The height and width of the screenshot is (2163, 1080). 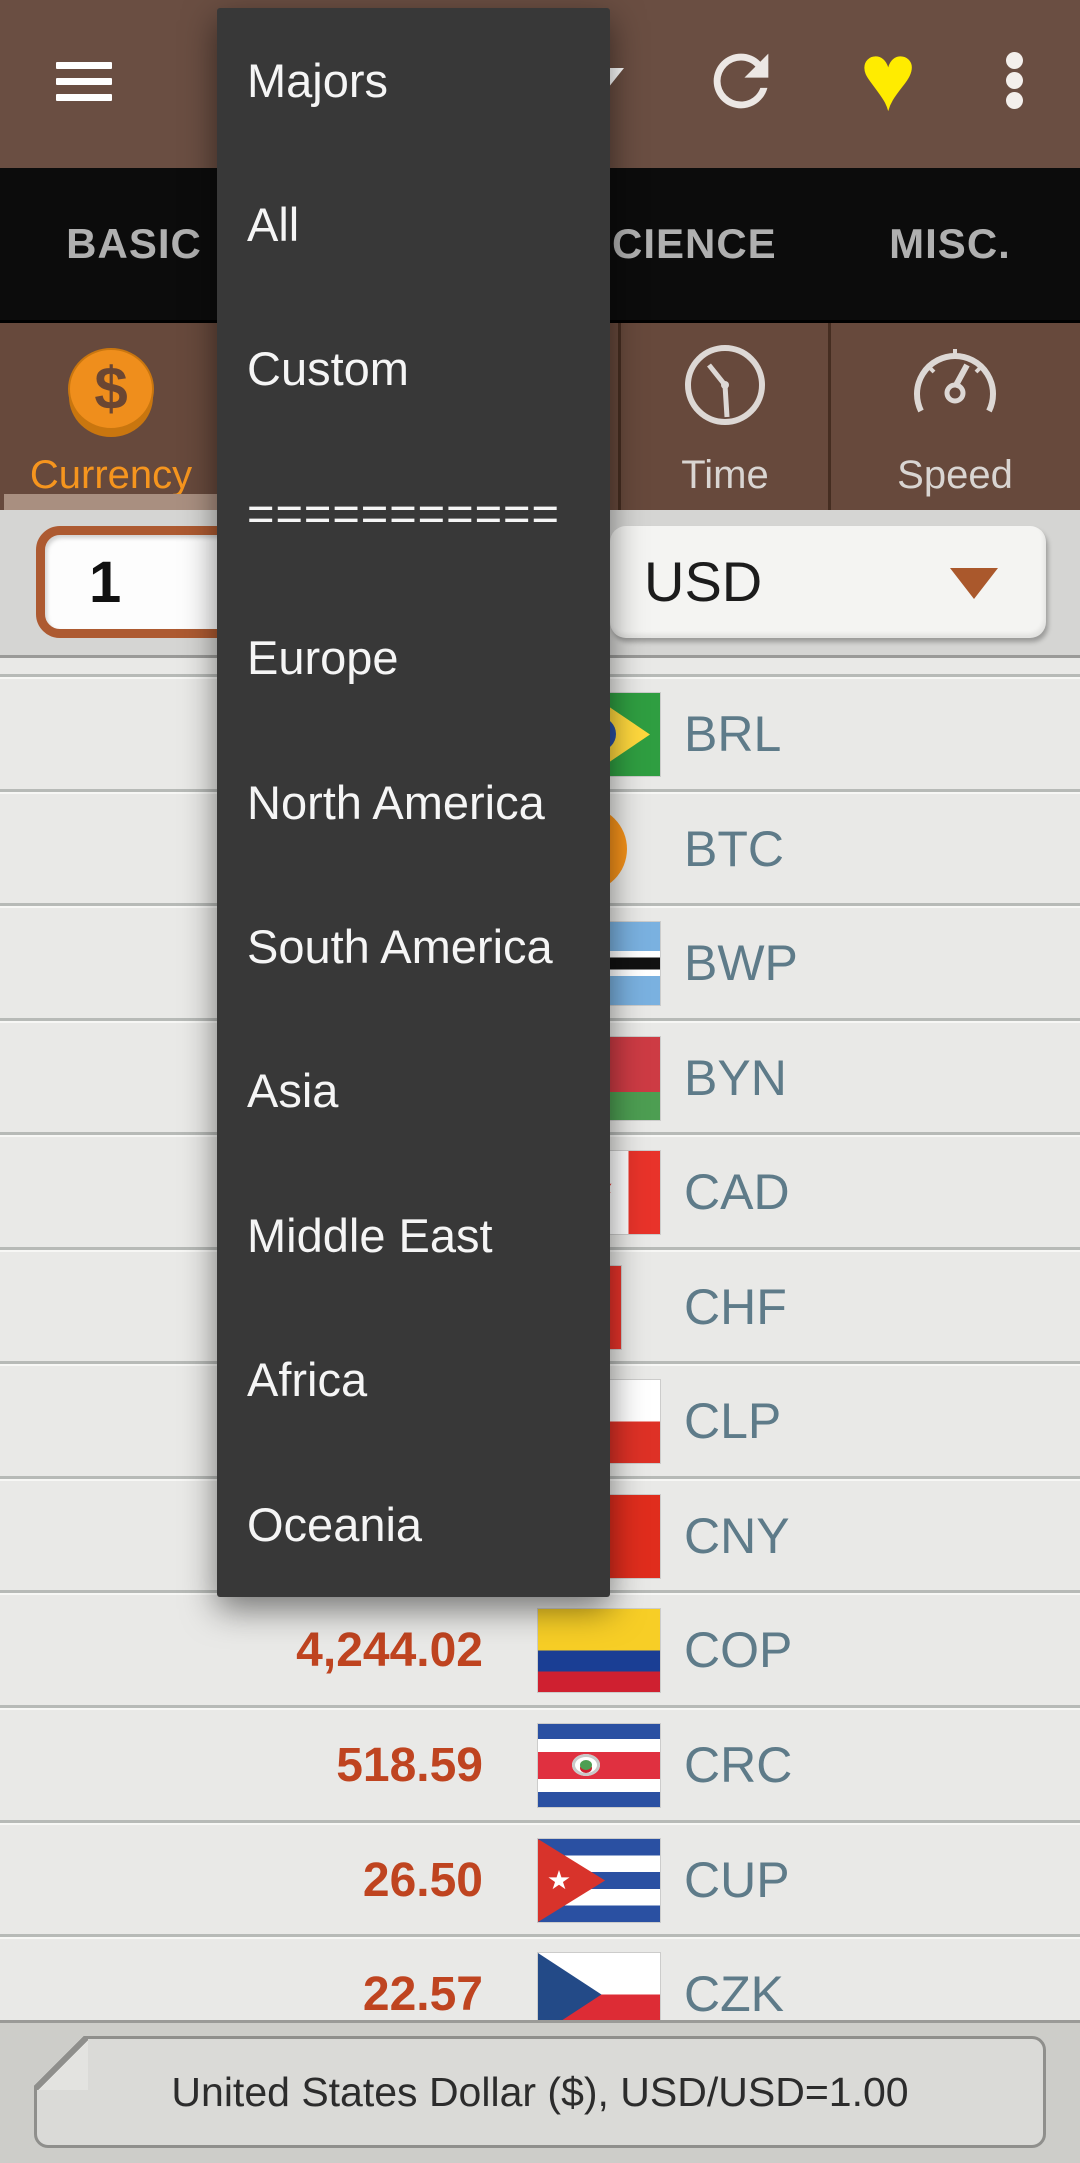 What do you see at coordinates (396, 802) in the screenshot?
I see `menu-item-north-america: North America` at bounding box center [396, 802].